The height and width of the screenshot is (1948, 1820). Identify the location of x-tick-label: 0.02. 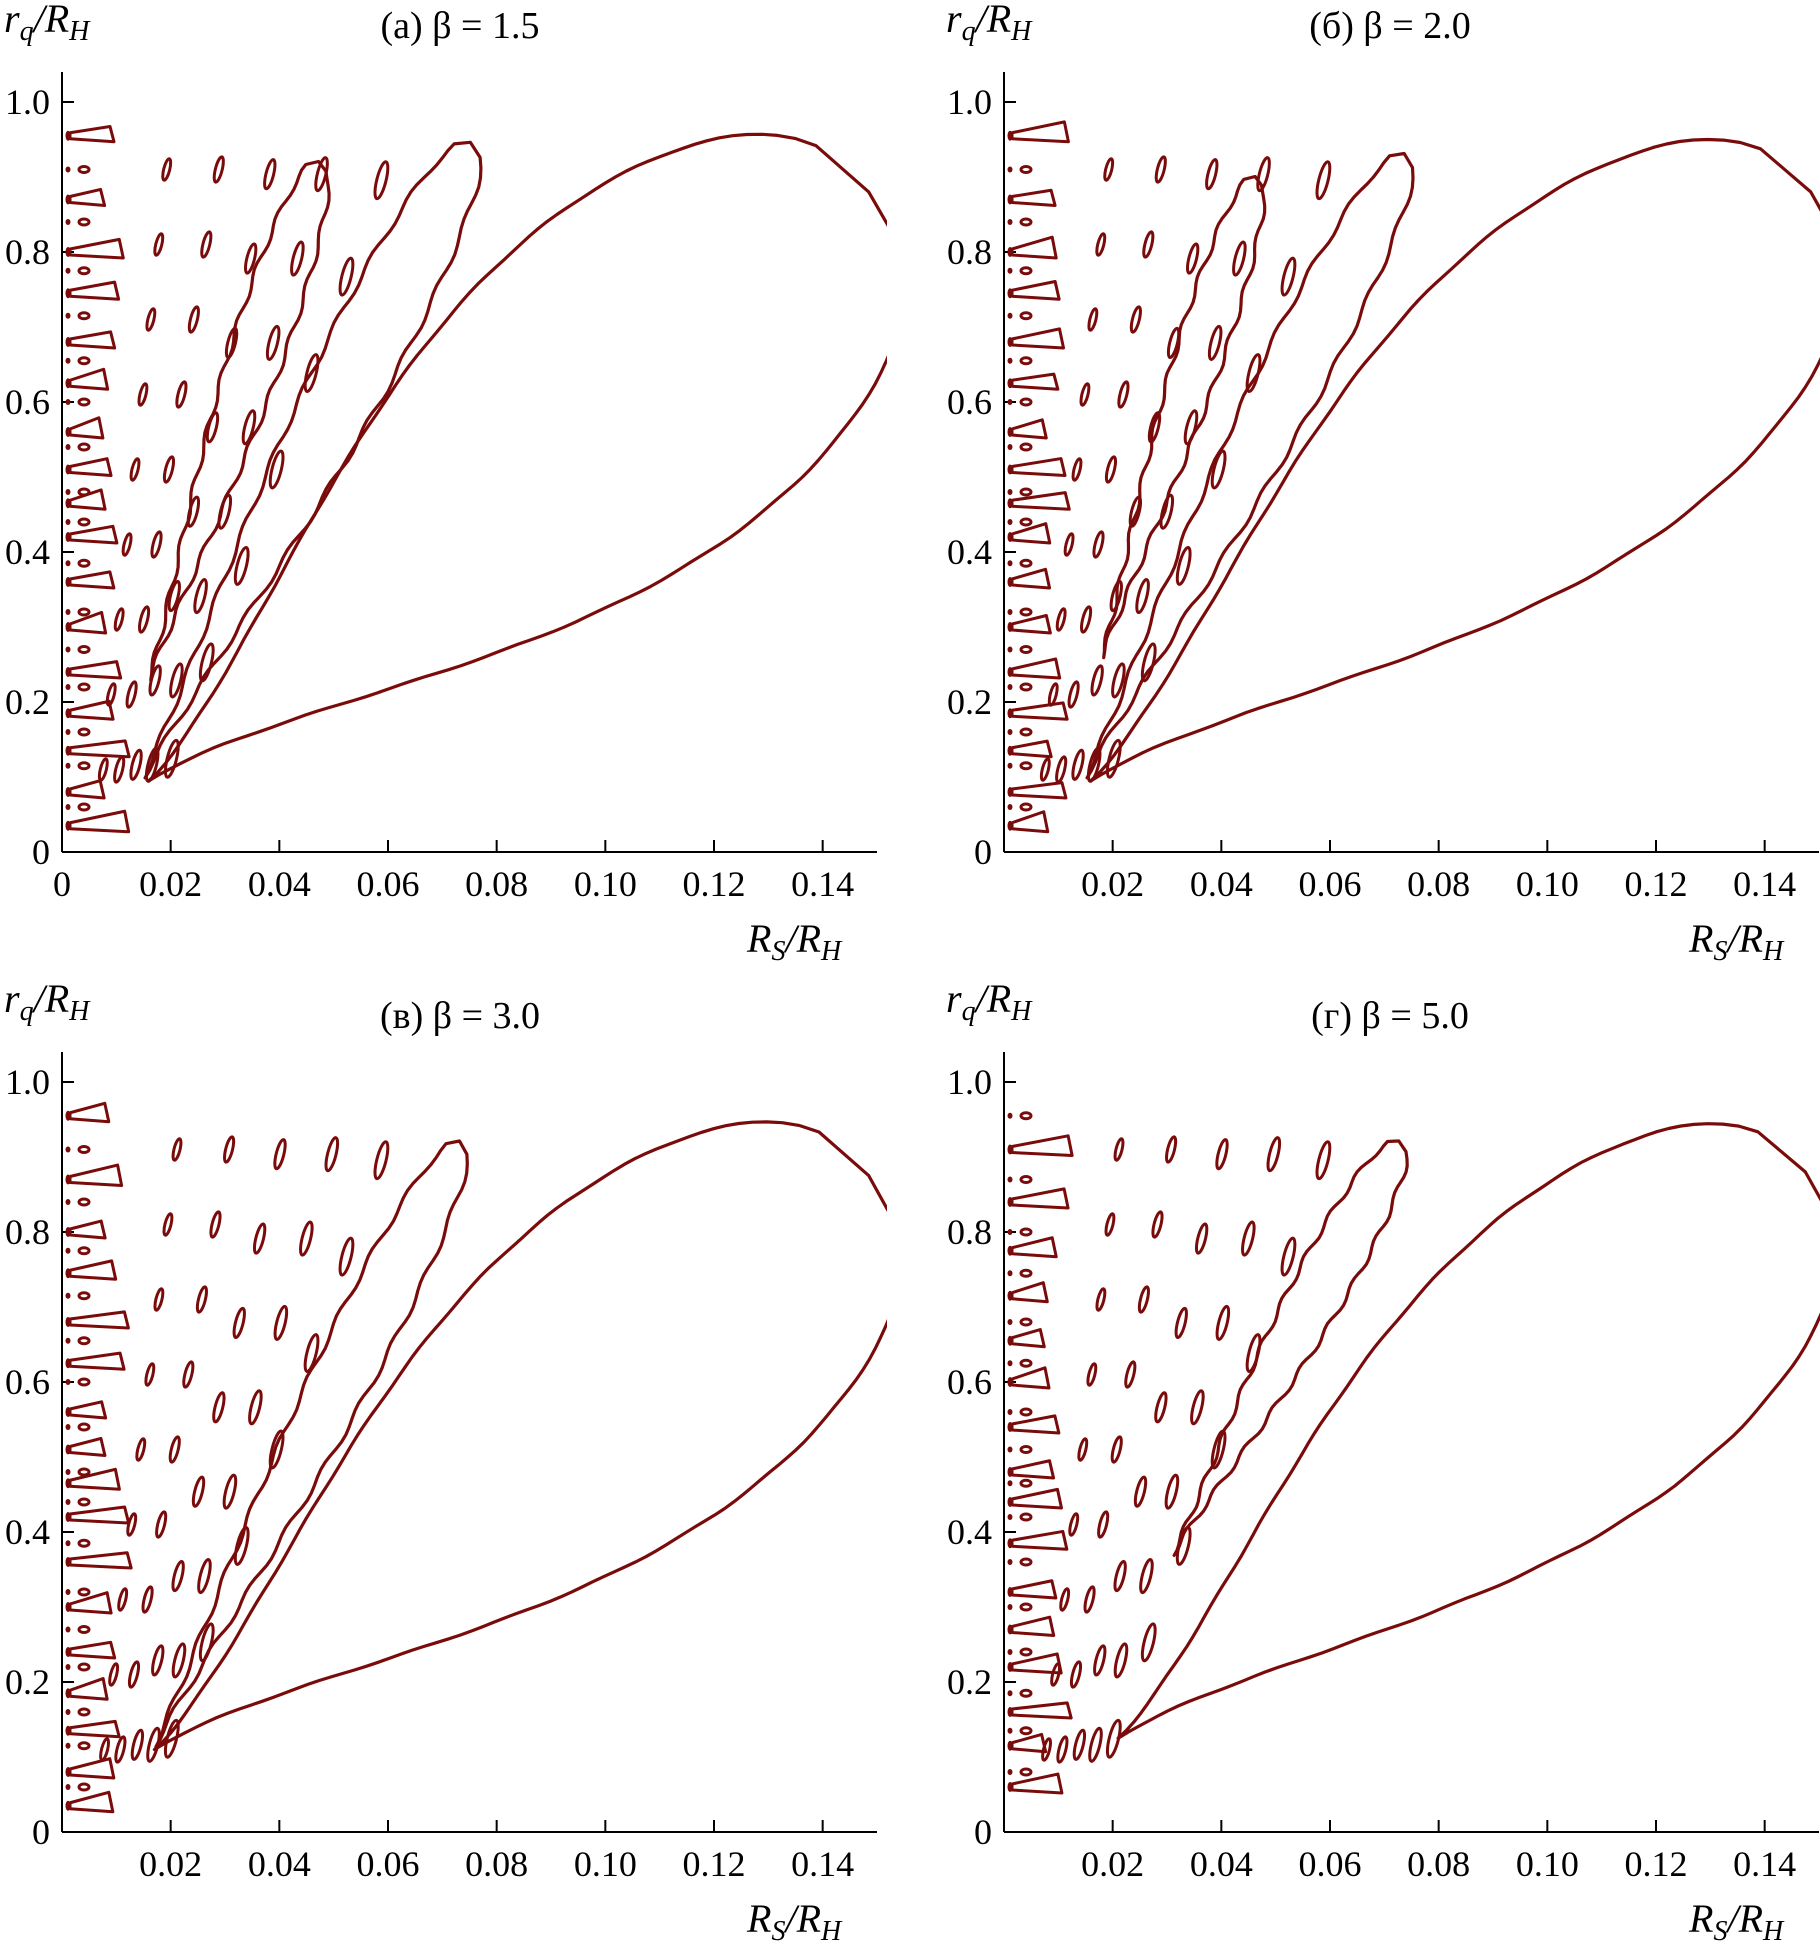
(170, 884).